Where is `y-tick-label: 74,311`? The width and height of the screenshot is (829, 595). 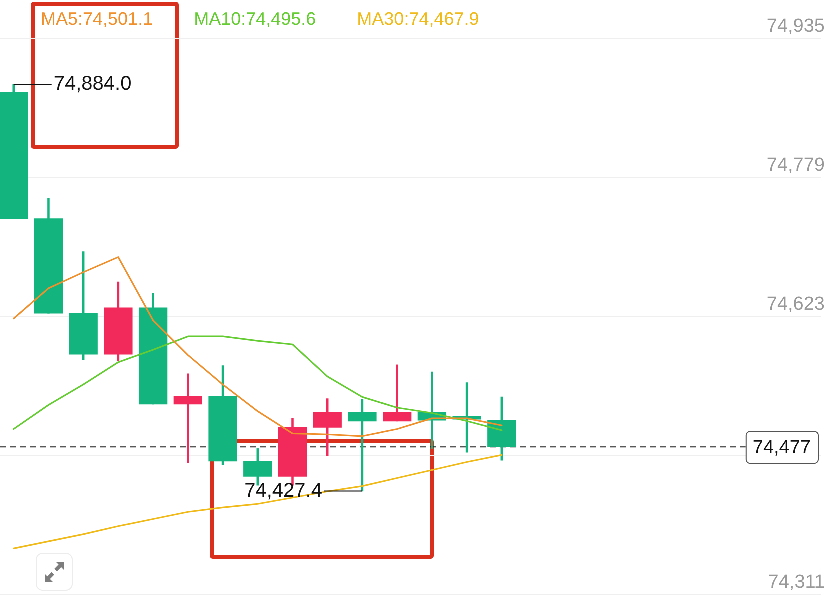 y-tick-label: 74,311 is located at coordinates (796, 583).